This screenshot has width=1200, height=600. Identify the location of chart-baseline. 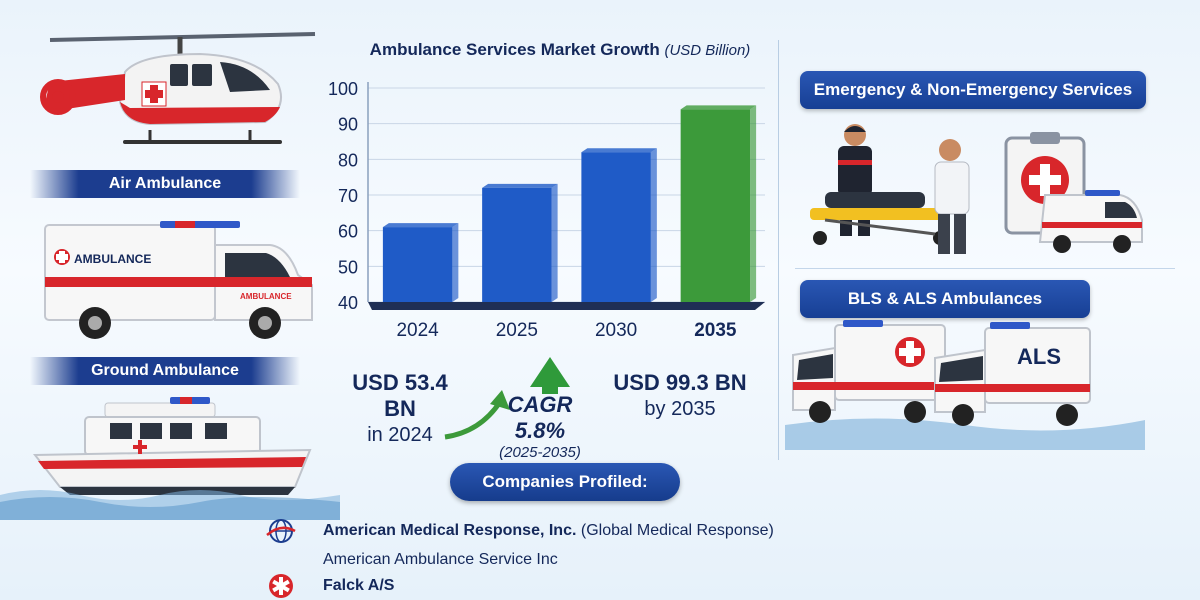
(566, 306).